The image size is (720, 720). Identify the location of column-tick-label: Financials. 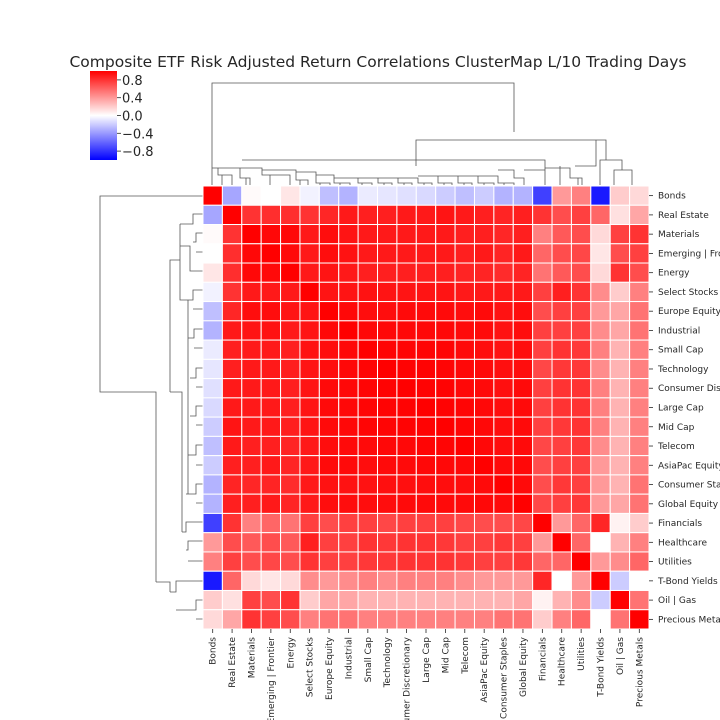
(543, 659).